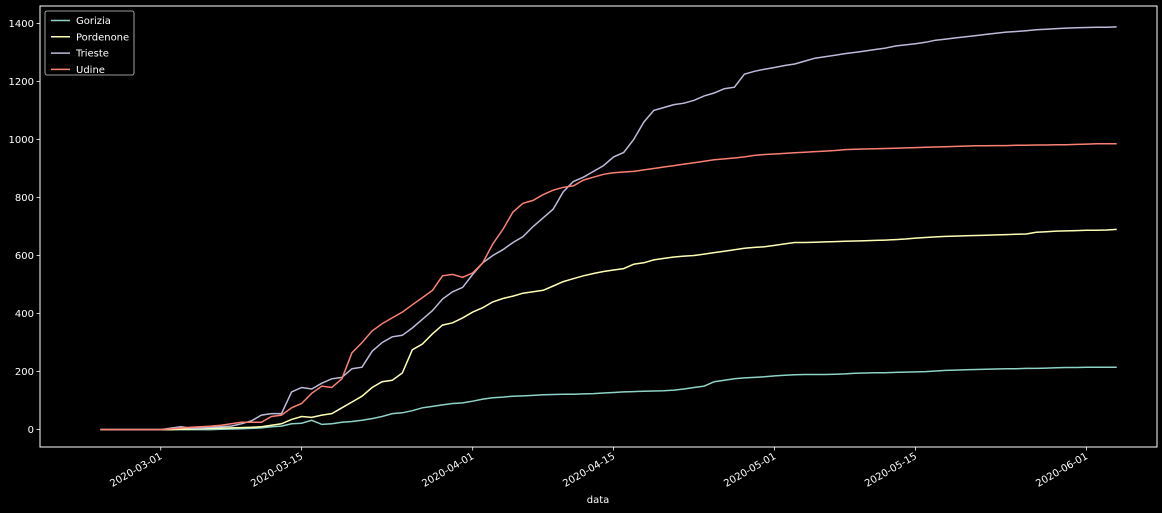  I want to click on x-tick-label: 2020-03-01, so click(136, 470).